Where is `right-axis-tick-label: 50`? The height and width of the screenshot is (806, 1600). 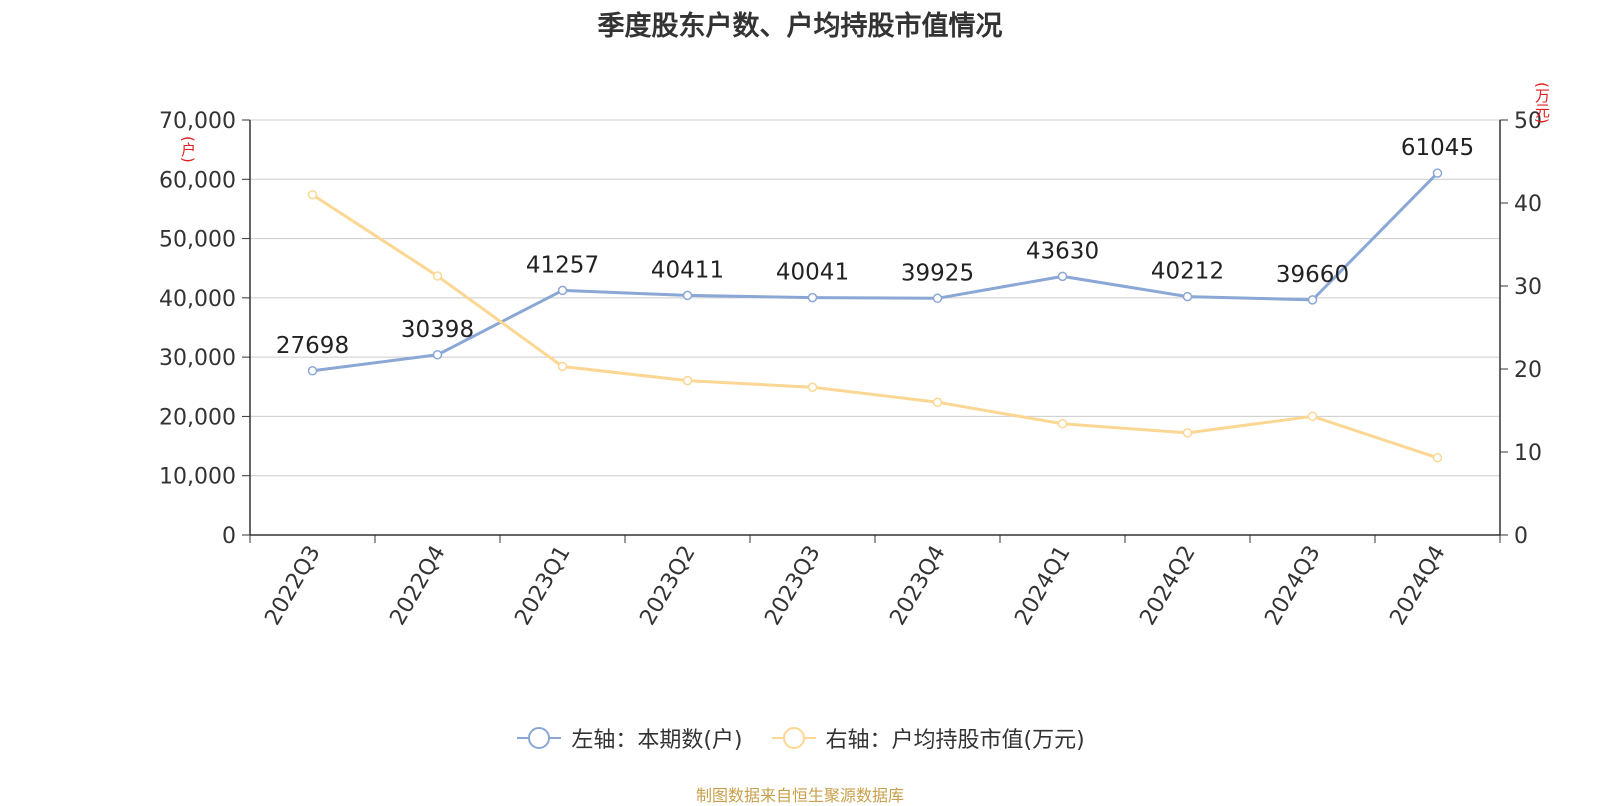 right-axis-tick-label: 50 is located at coordinates (1528, 121).